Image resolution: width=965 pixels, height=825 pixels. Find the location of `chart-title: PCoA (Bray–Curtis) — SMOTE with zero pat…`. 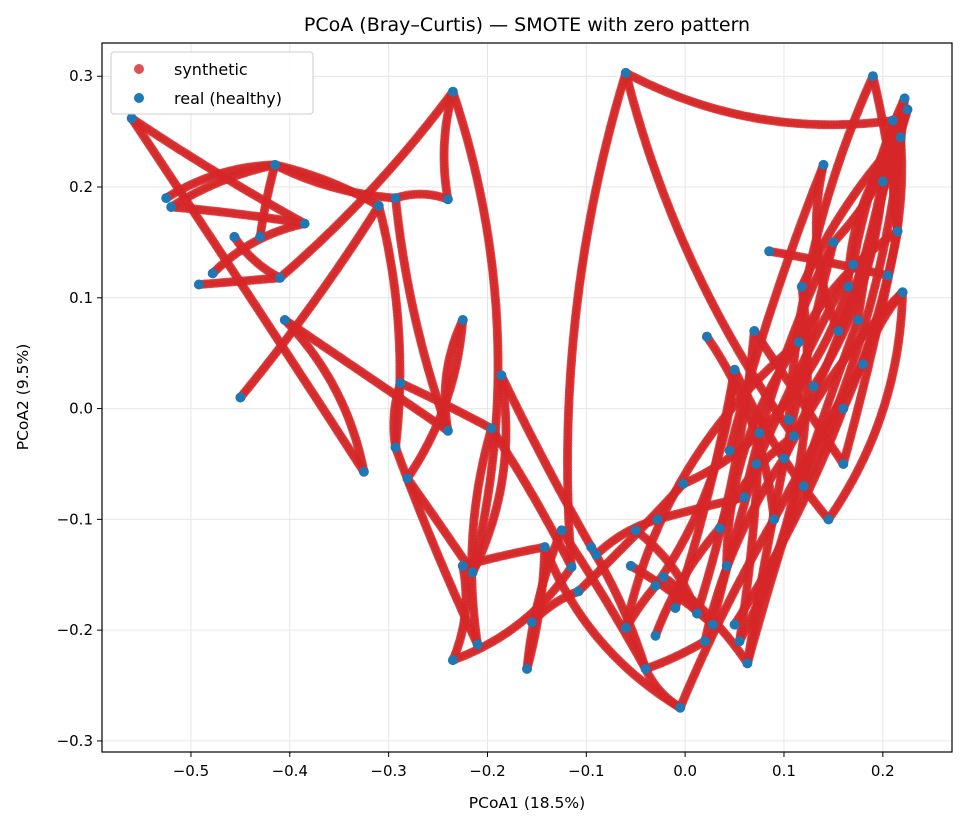

chart-title: PCoA (Bray–Curtis) — SMOTE with zero pat… is located at coordinates (527, 25).